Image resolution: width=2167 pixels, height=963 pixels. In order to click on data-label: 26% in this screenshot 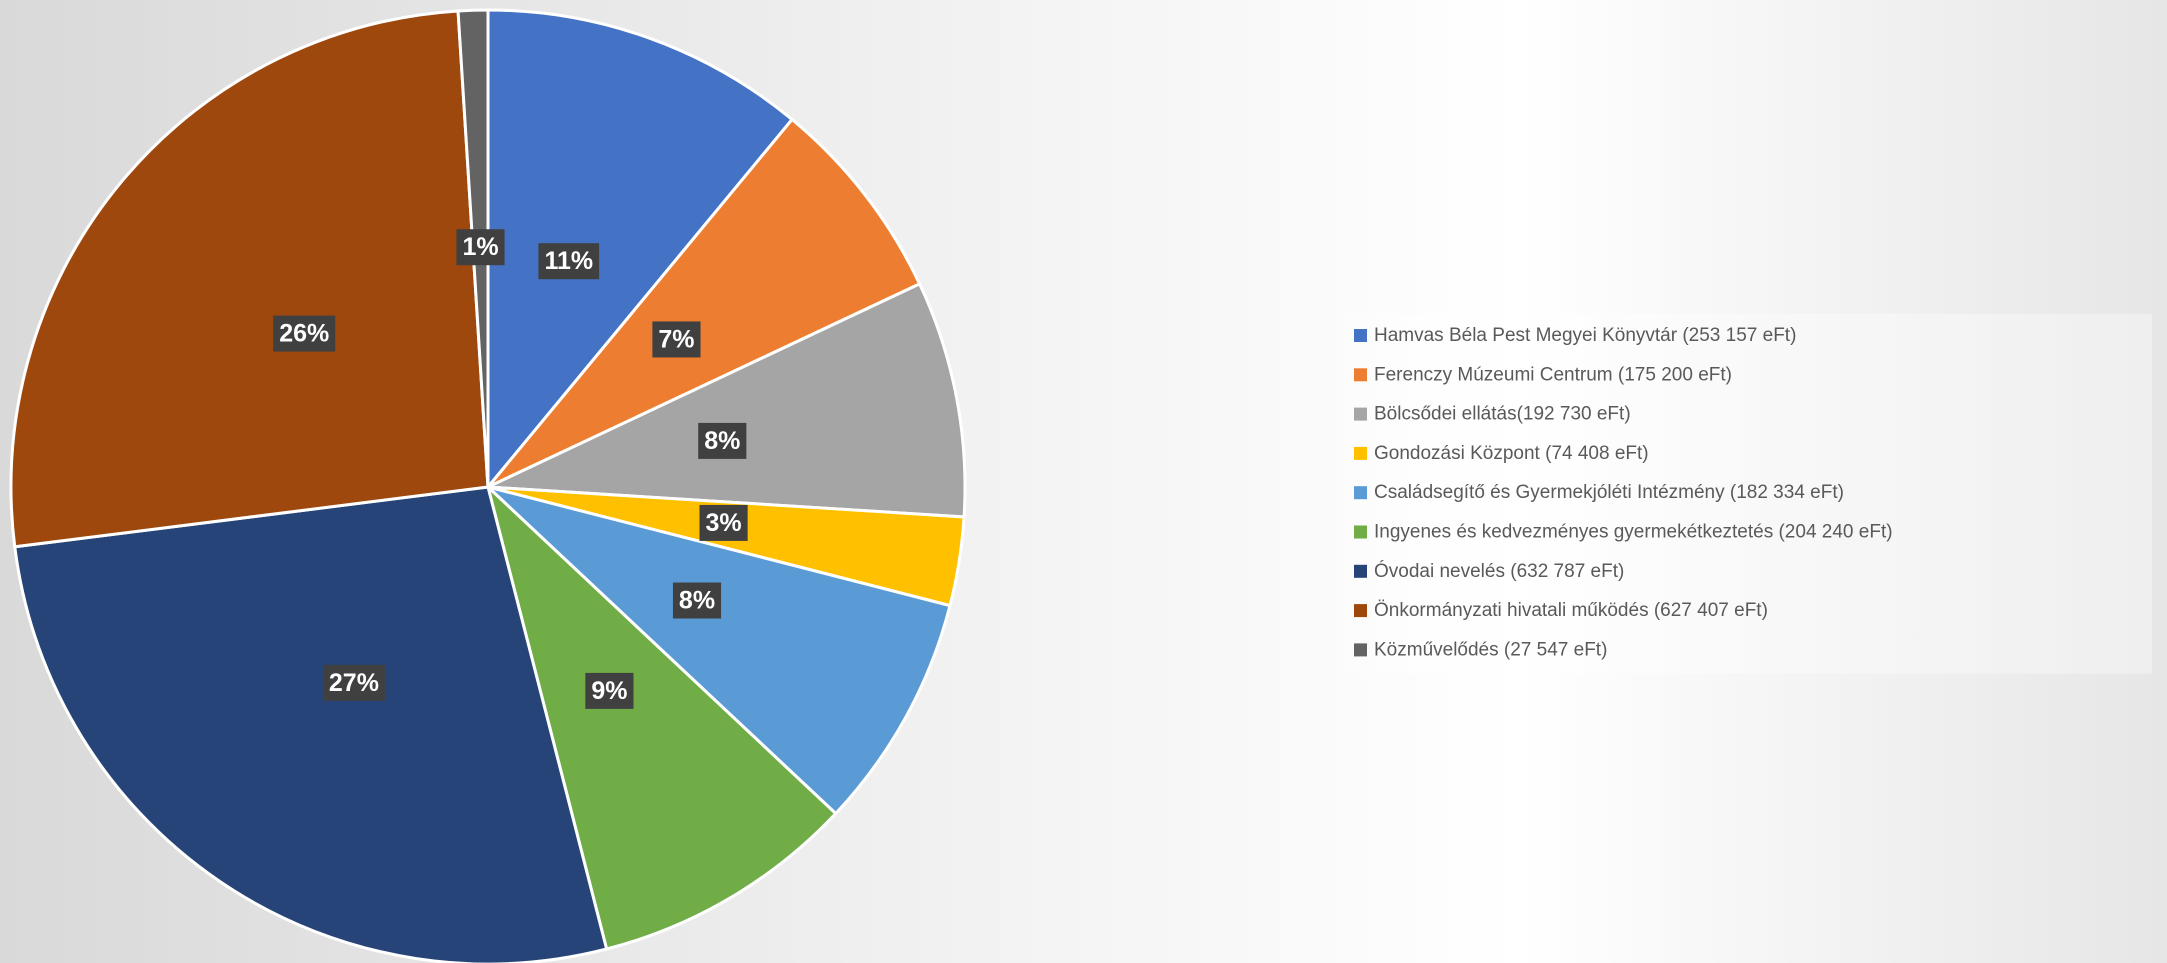, I will do `click(304, 334)`.